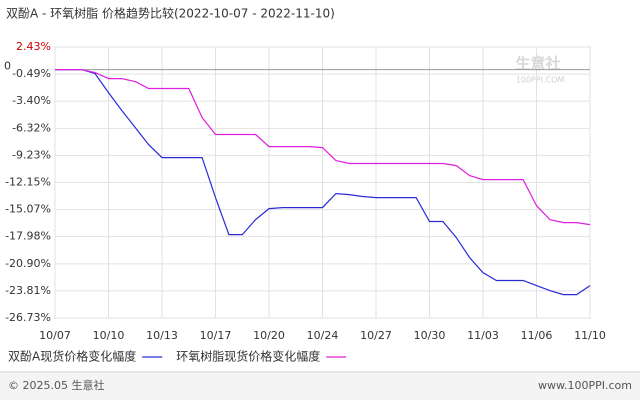  I want to click on watermark: 生意社, so click(537, 64).